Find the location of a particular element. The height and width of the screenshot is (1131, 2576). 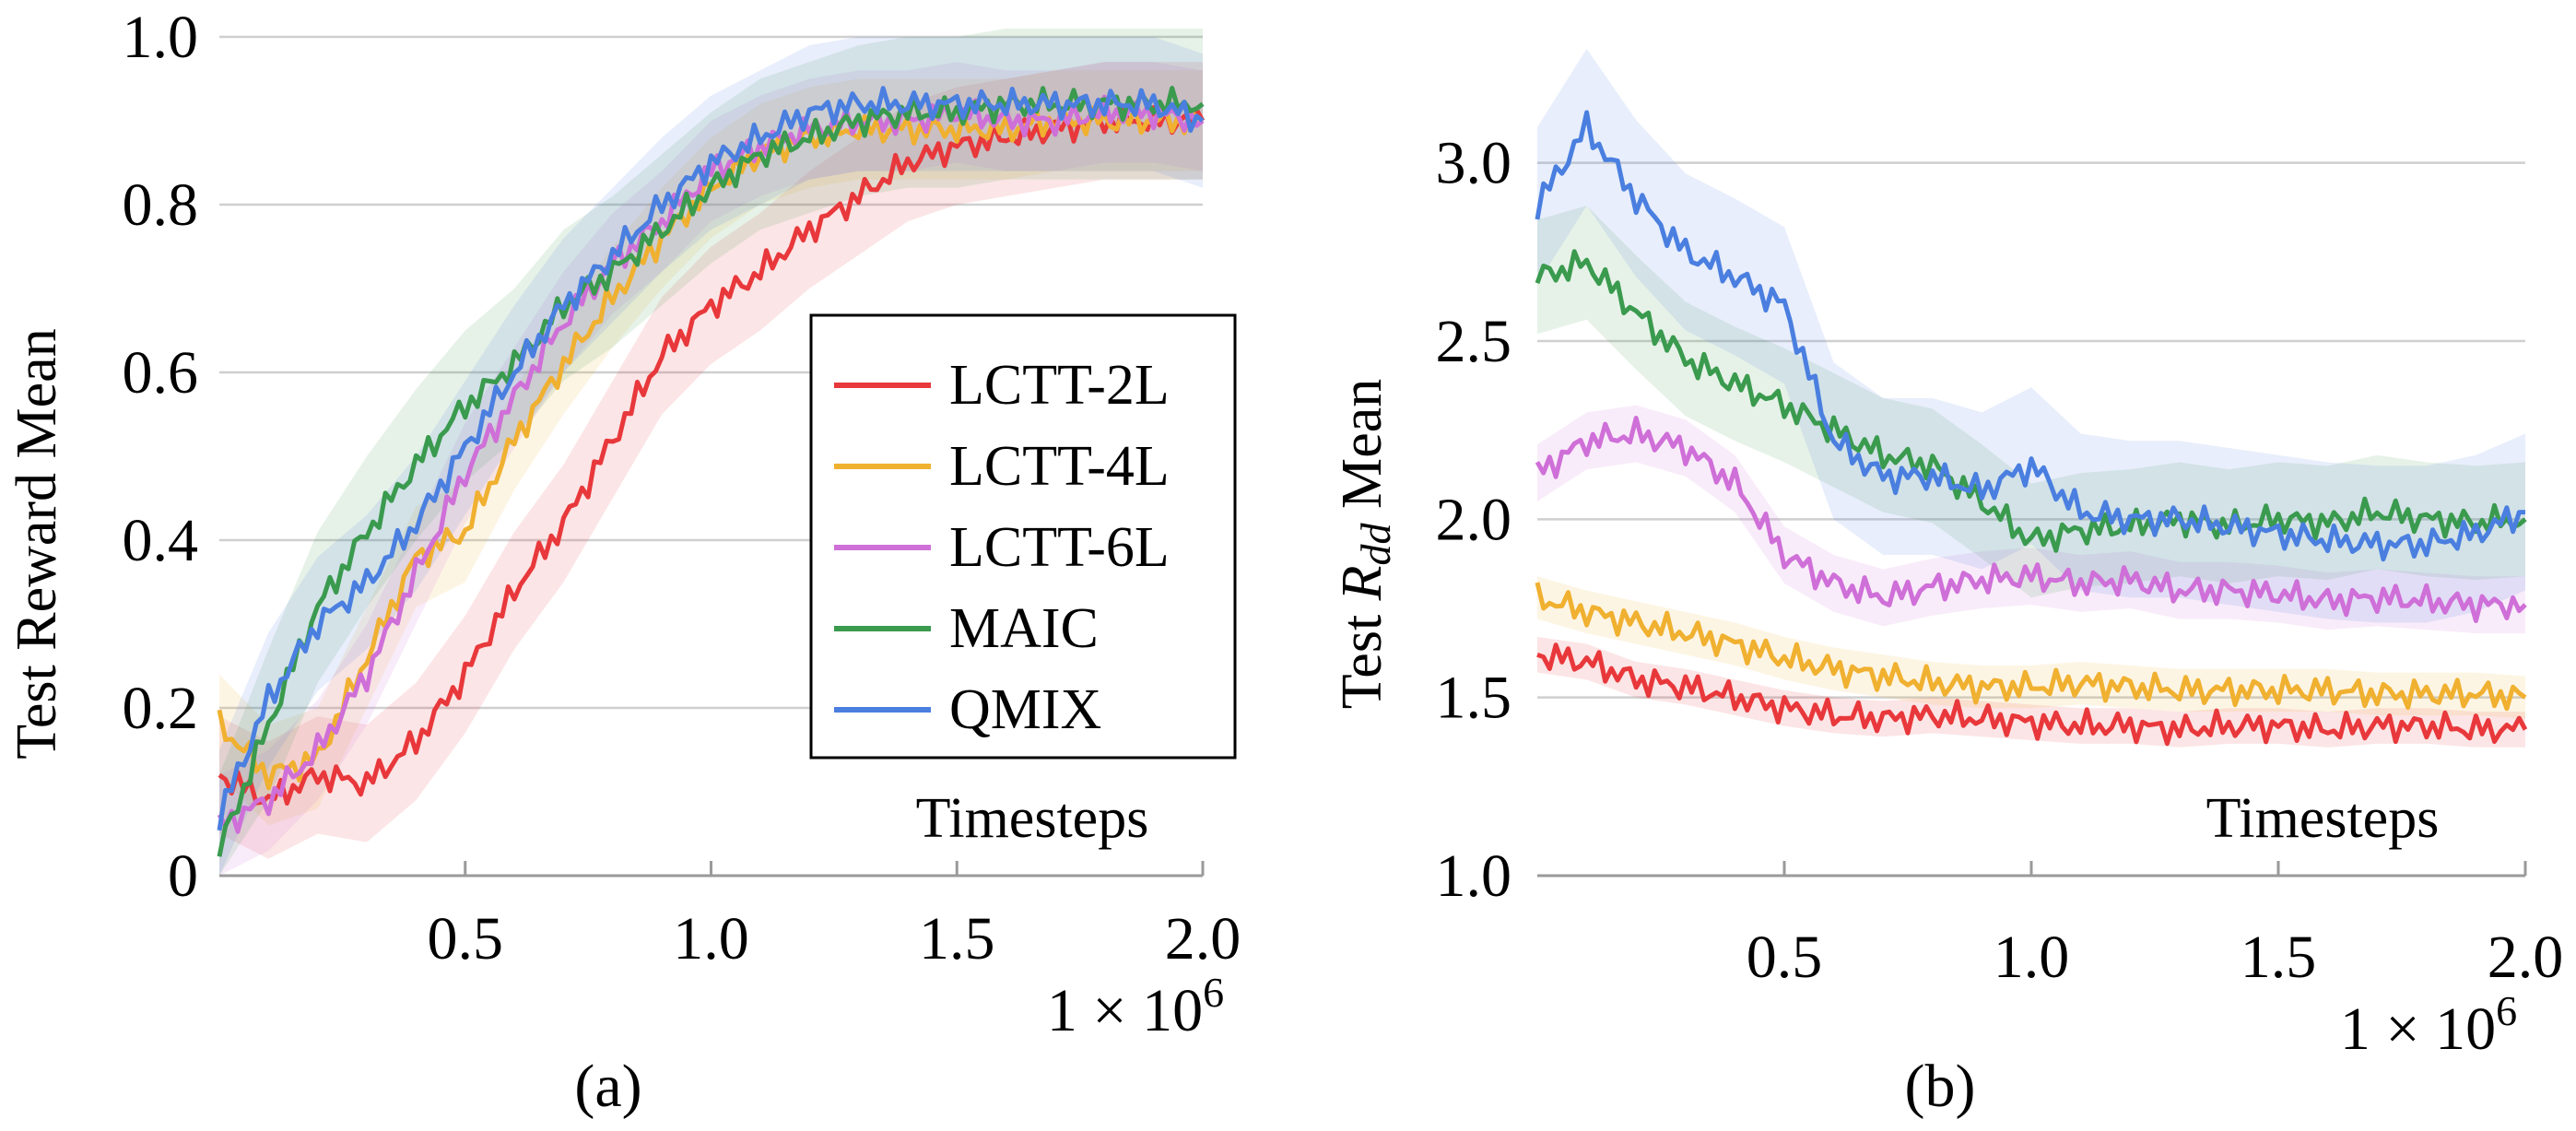

y-ticks: 1.0 1.5 2.0 2.5 3.0 is located at coordinates (1474, 520).